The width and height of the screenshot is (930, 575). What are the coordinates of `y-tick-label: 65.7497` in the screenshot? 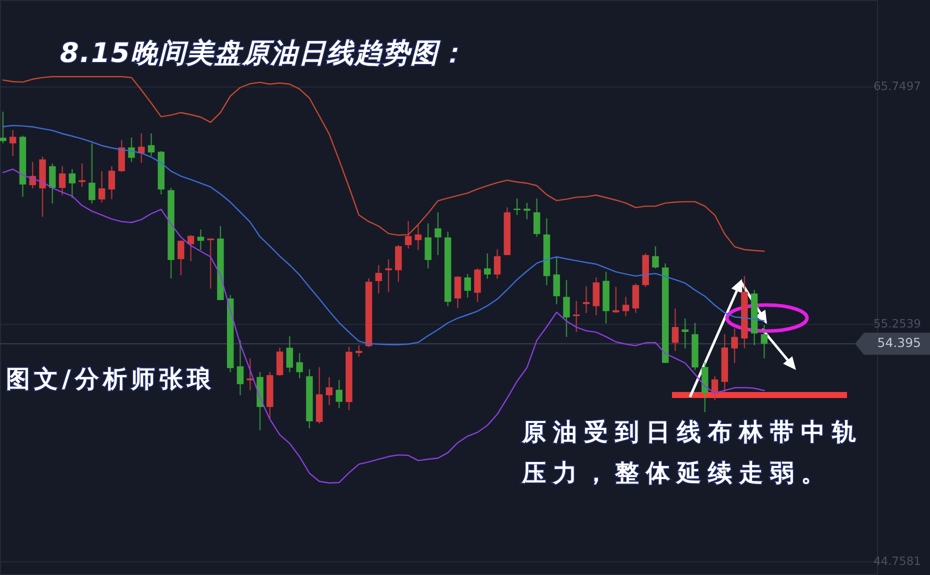 It's located at (897, 86).